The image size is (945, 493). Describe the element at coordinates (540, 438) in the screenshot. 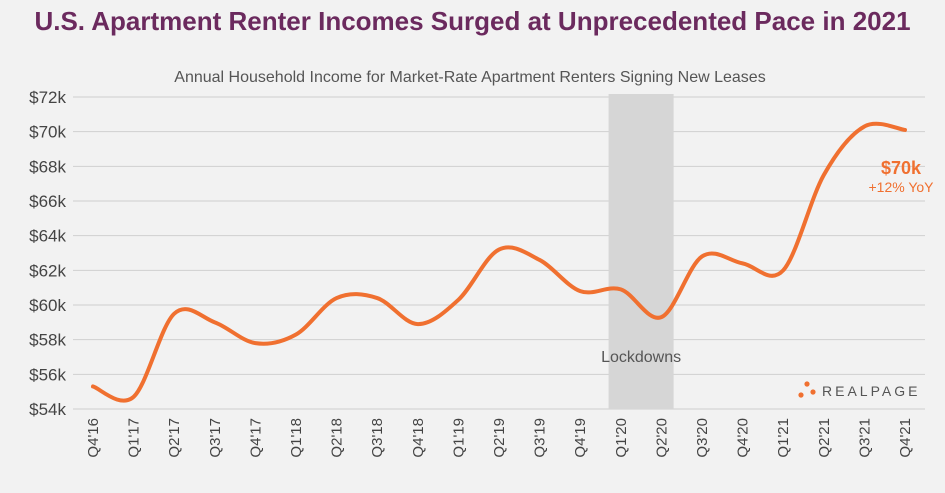

I see `x-tick-label: Q3'19` at that location.